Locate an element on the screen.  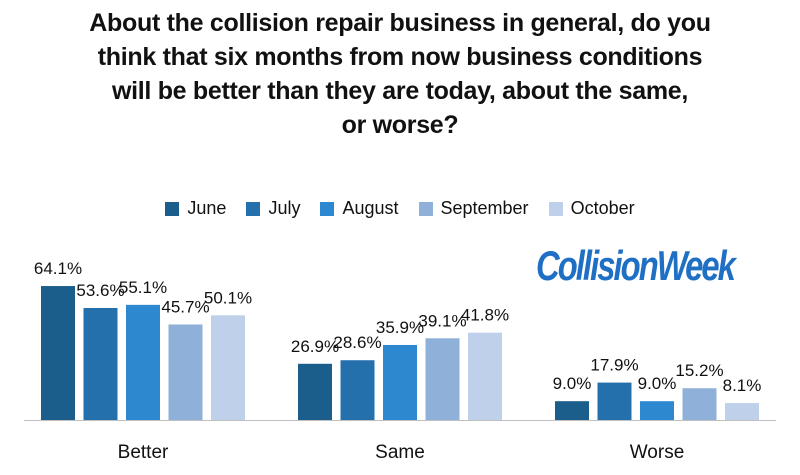
legend-item-september: September is located at coordinates (473, 208).